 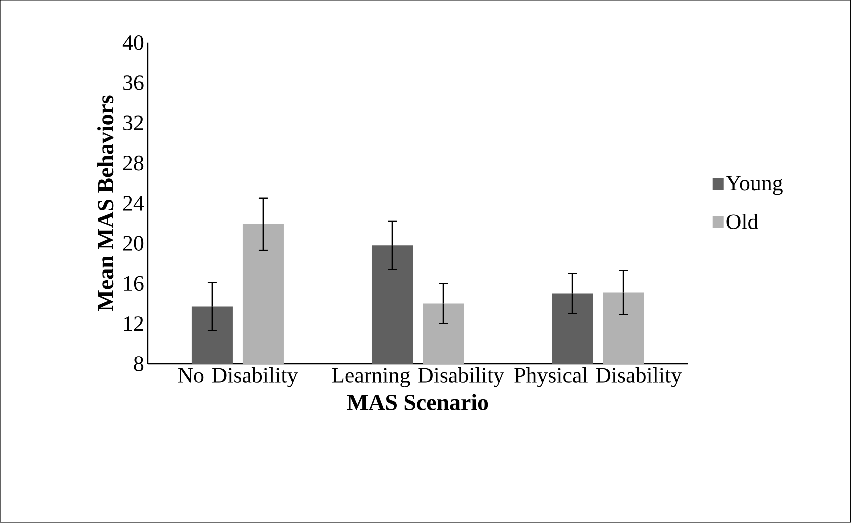 What do you see at coordinates (238, 378) in the screenshot?
I see `x-tick-label: No Disability` at bounding box center [238, 378].